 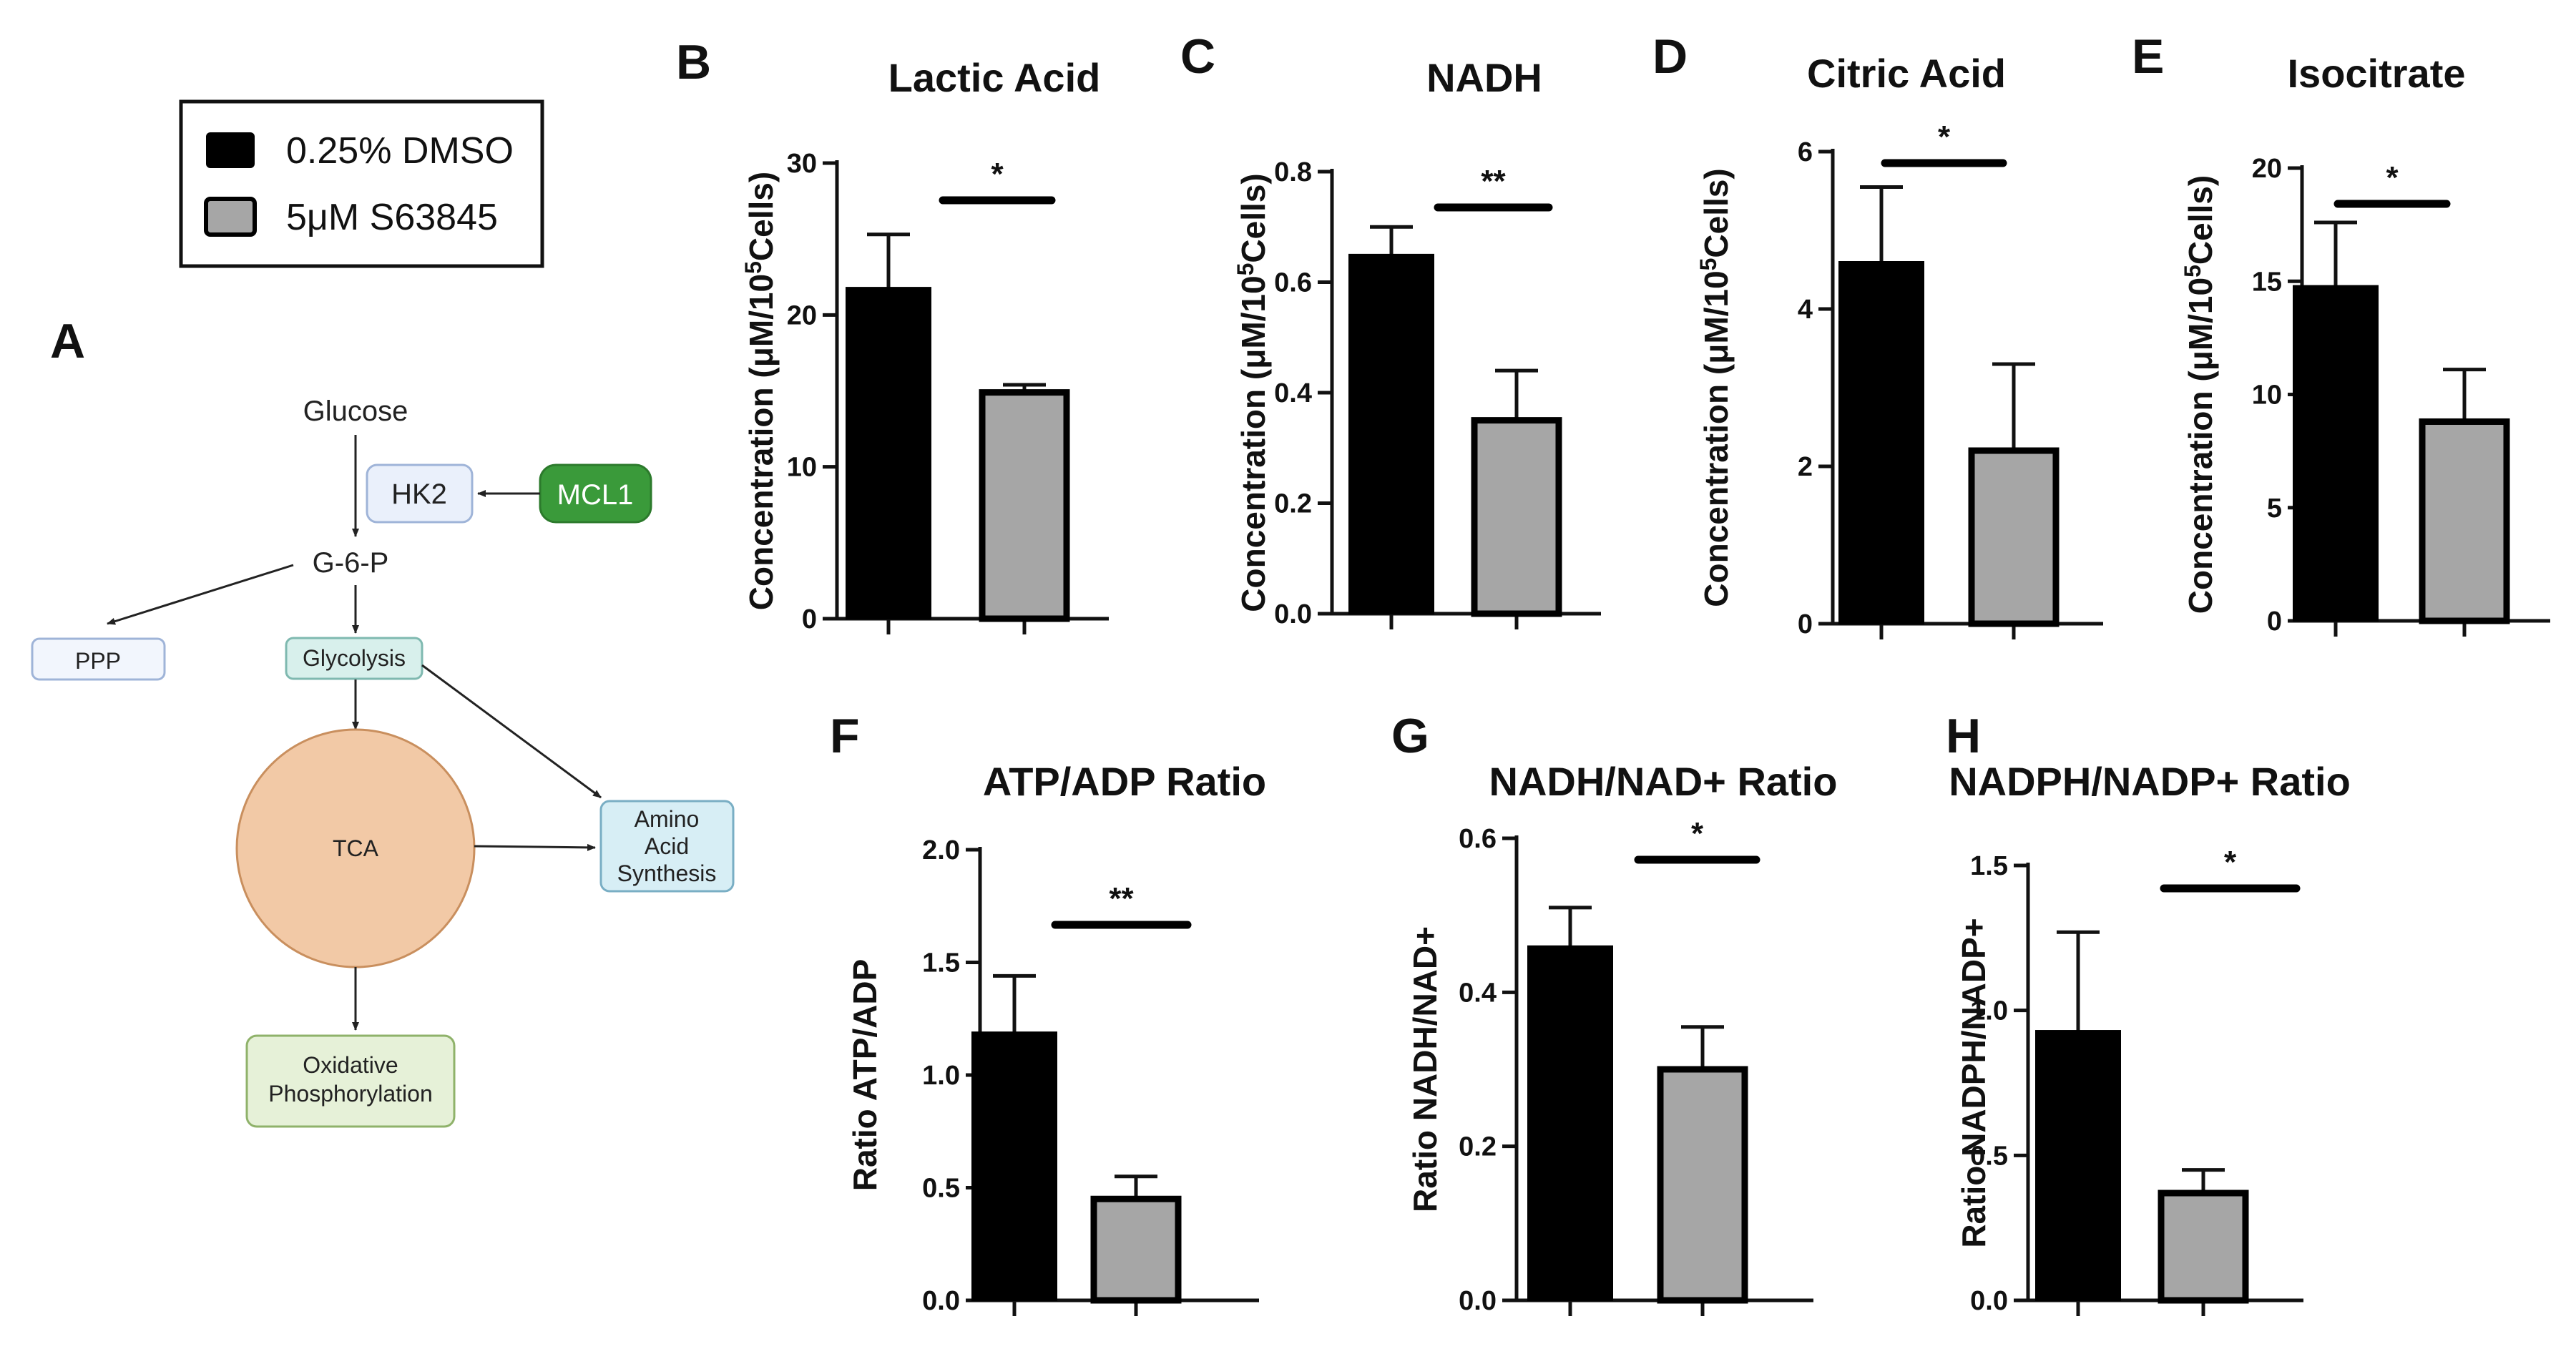 I want to click on panel-letter-d: D, so click(x=1670, y=56).